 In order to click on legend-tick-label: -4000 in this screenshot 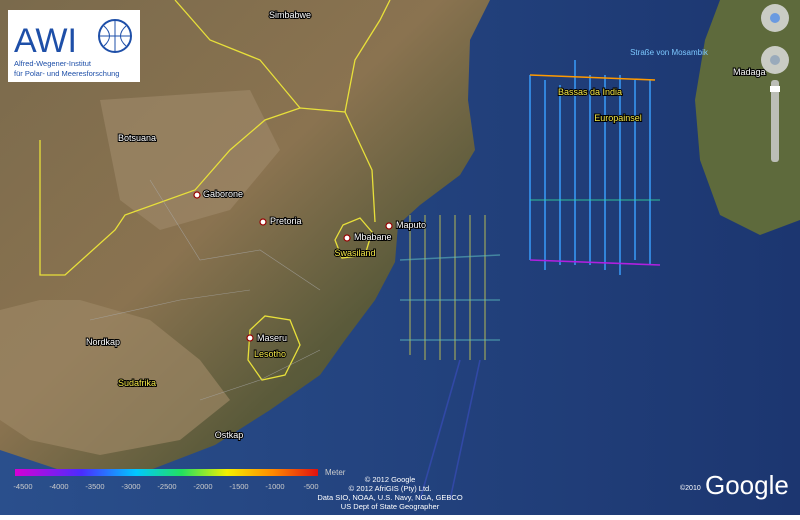, I will do `click(58, 486)`.